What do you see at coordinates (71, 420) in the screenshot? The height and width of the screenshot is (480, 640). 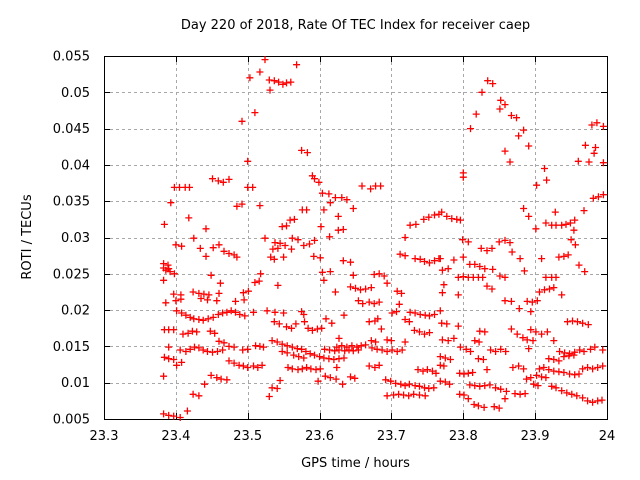 I see `y-tick-label: 0.005` at bounding box center [71, 420].